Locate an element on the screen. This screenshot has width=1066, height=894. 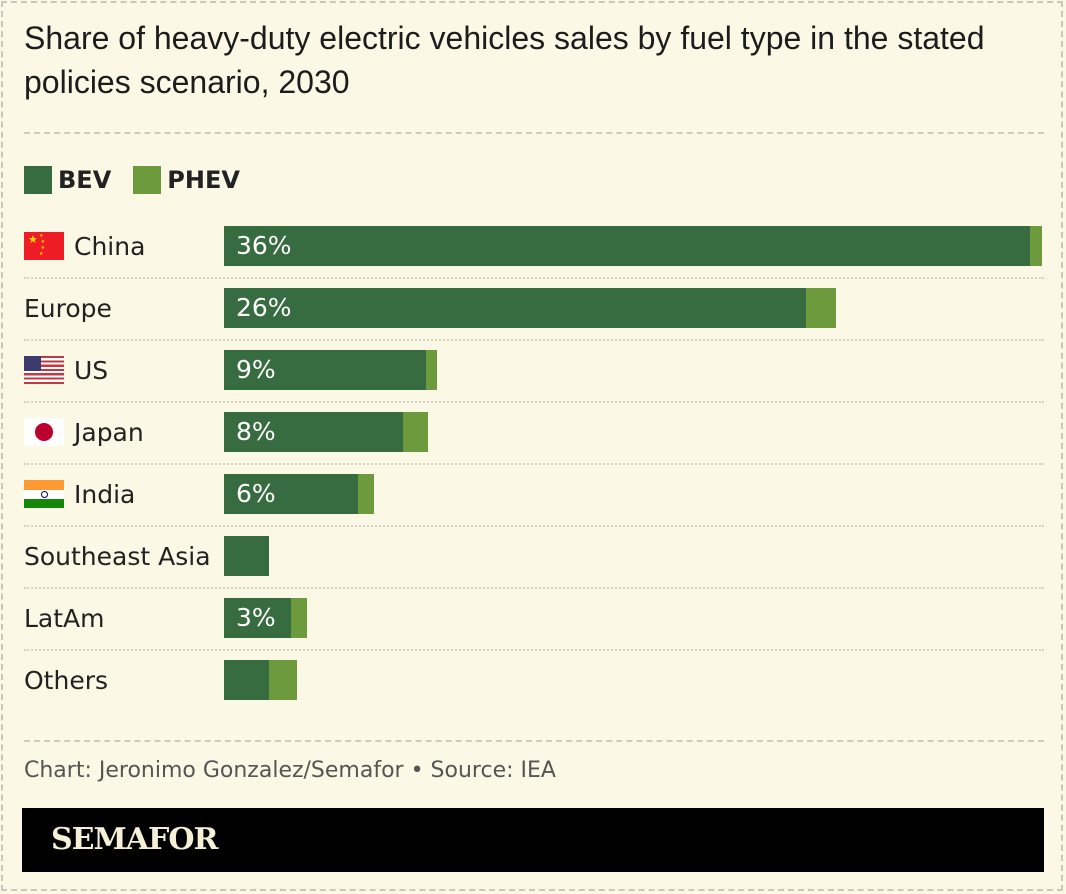
category-label: Japan is located at coordinates (84, 432).